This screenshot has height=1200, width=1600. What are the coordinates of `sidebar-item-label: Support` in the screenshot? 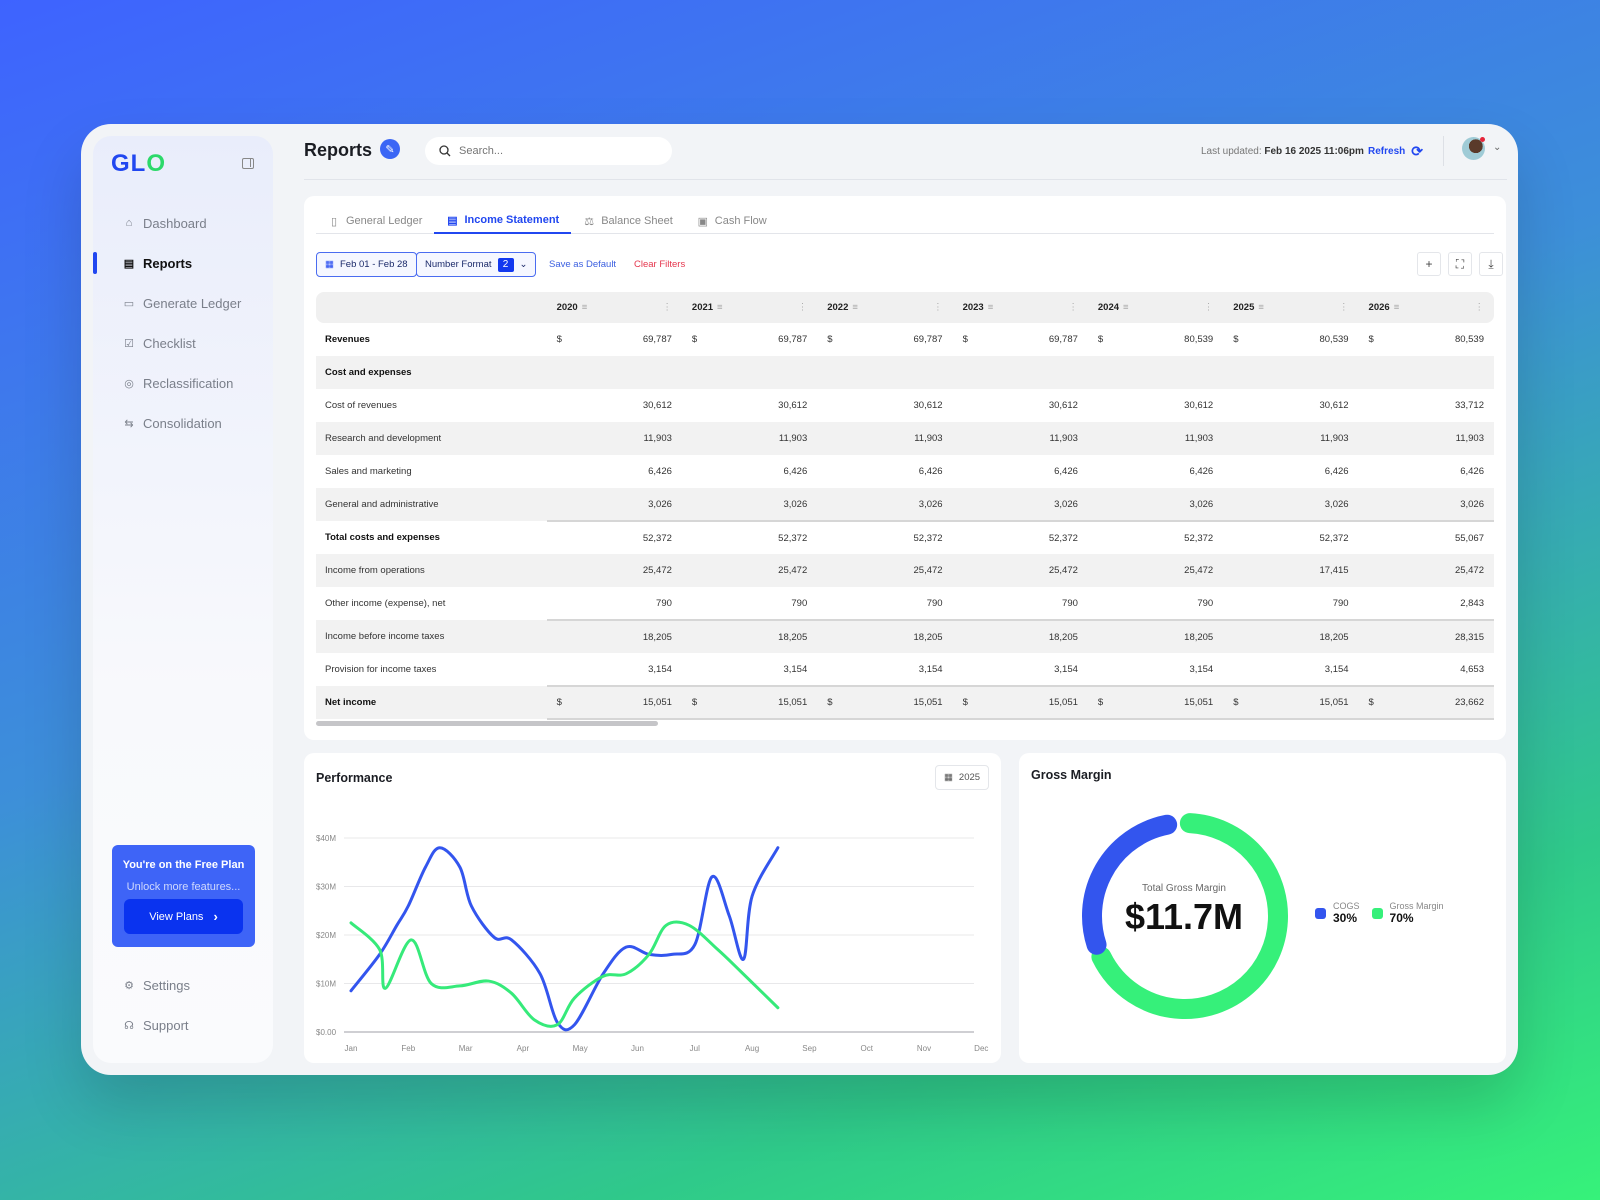 It's located at (166, 1025).